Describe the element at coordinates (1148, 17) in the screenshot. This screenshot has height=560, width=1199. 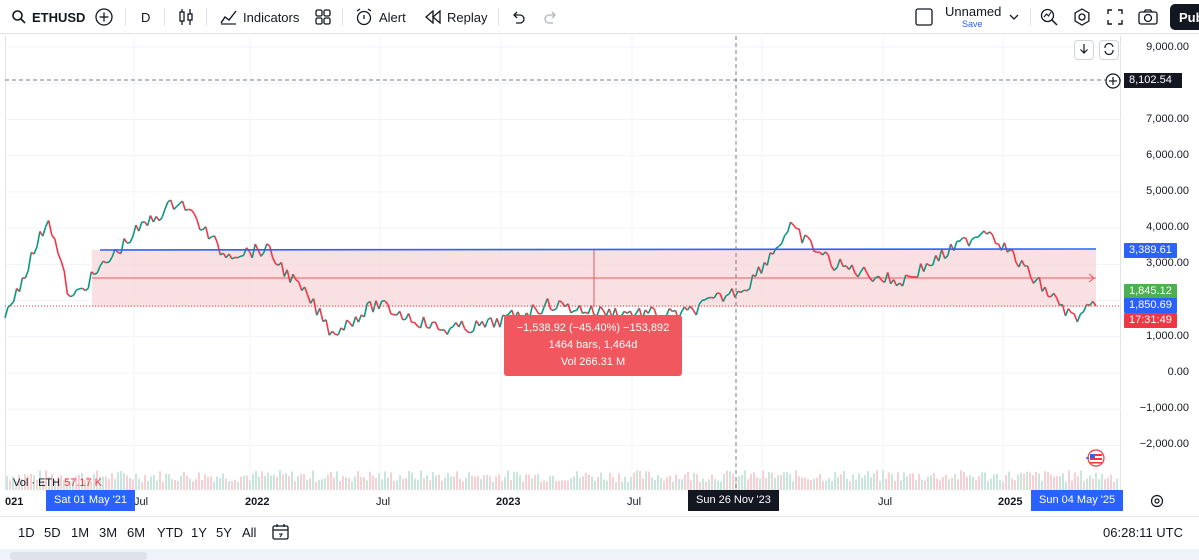
I see `snapshot-button` at that location.